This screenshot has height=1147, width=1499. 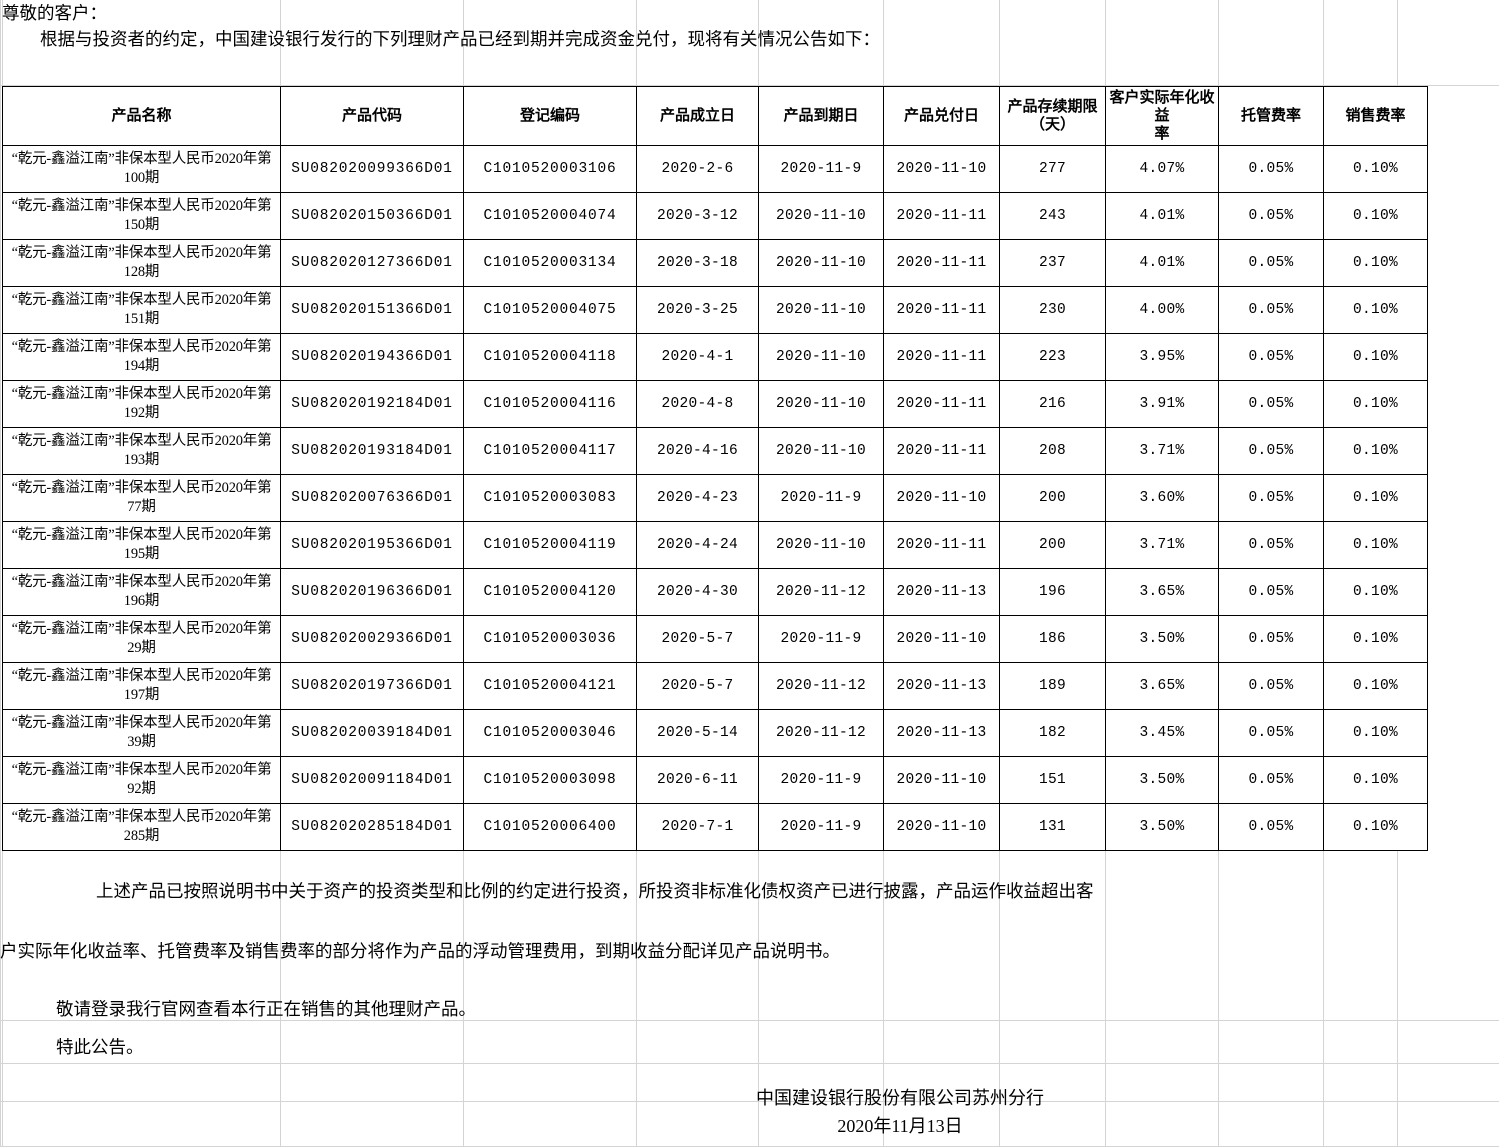 What do you see at coordinates (550, 780) in the screenshot?
I see `cell-registration-code: C1010520003098` at bounding box center [550, 780].